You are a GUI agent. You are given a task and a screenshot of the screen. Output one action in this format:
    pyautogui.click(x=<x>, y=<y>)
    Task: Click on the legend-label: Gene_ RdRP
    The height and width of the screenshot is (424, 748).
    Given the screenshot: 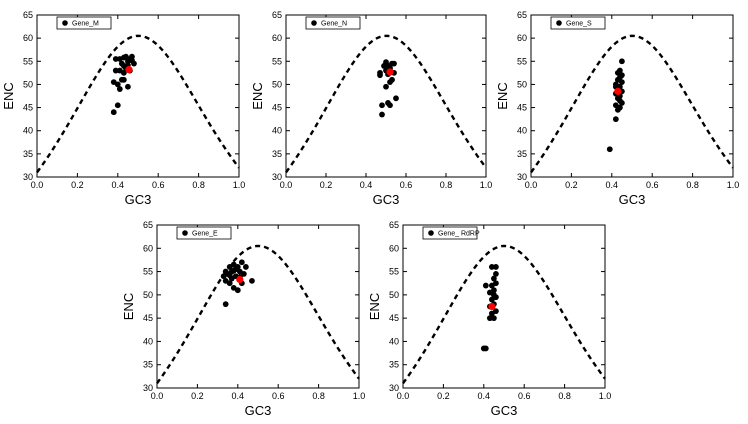 What is the action you would take?
    pyautogui.click(x=459, y=234)
    